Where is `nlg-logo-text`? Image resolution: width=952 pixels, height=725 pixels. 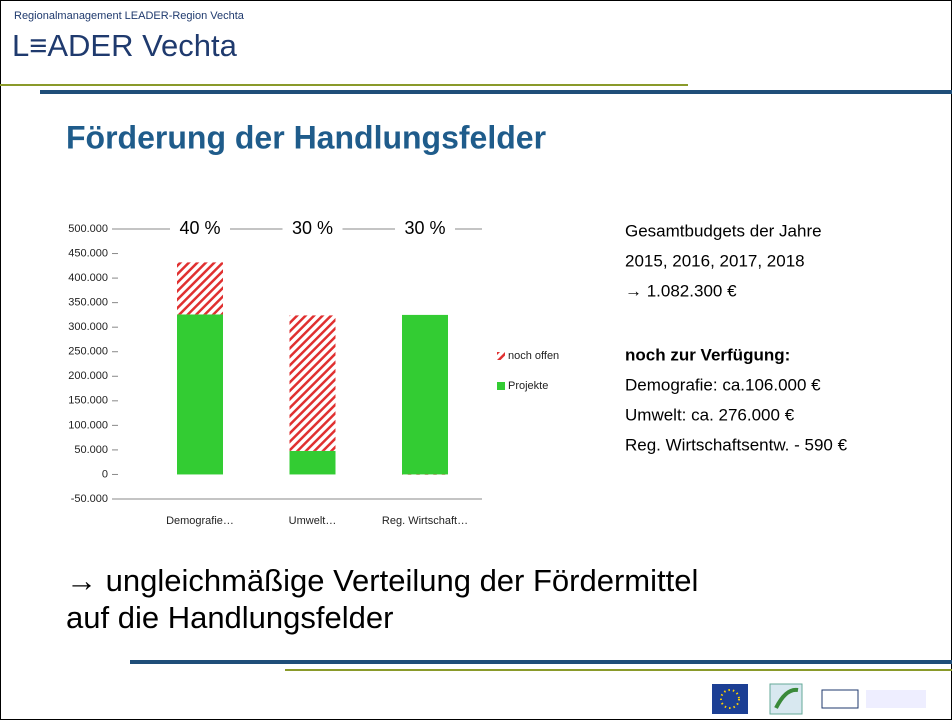 nlg-logo-text is located at coordinates (896, 699).